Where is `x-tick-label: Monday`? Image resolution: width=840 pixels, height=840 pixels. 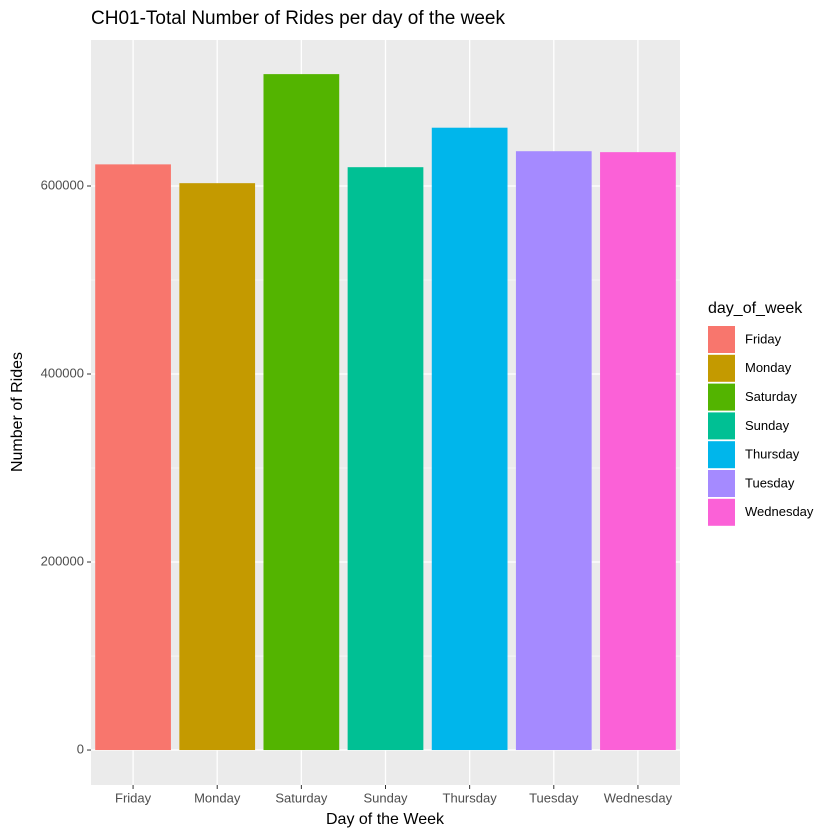 x-tick-label: Monday is located at coordinates (217, 797).